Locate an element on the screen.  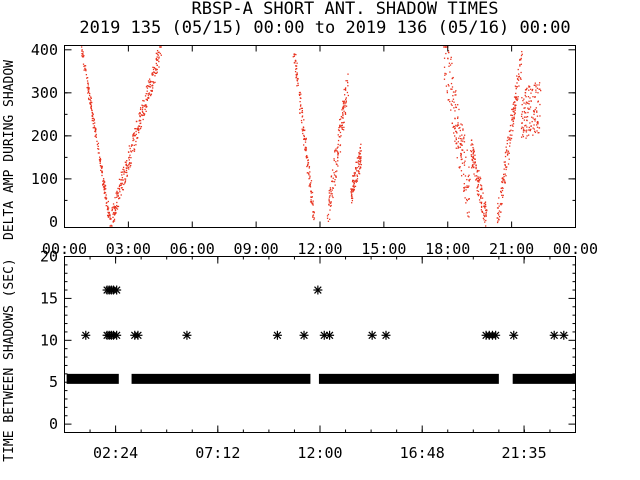
top-x-tick-label: 03:00 is located at coordinates (128, 249).